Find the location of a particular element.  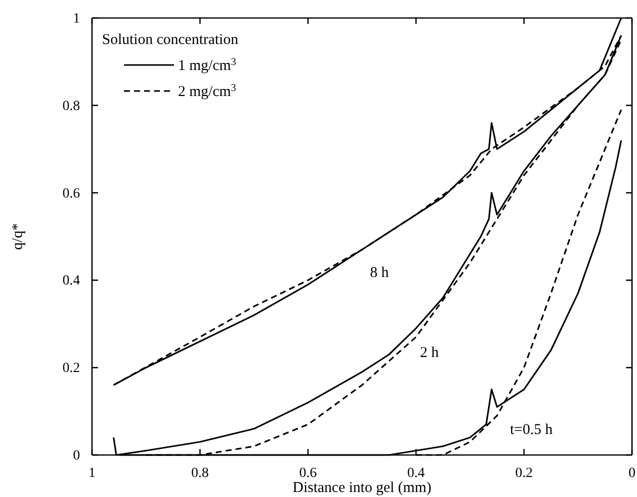

y-tick-label: 0 is located at coordinates (76, 456).